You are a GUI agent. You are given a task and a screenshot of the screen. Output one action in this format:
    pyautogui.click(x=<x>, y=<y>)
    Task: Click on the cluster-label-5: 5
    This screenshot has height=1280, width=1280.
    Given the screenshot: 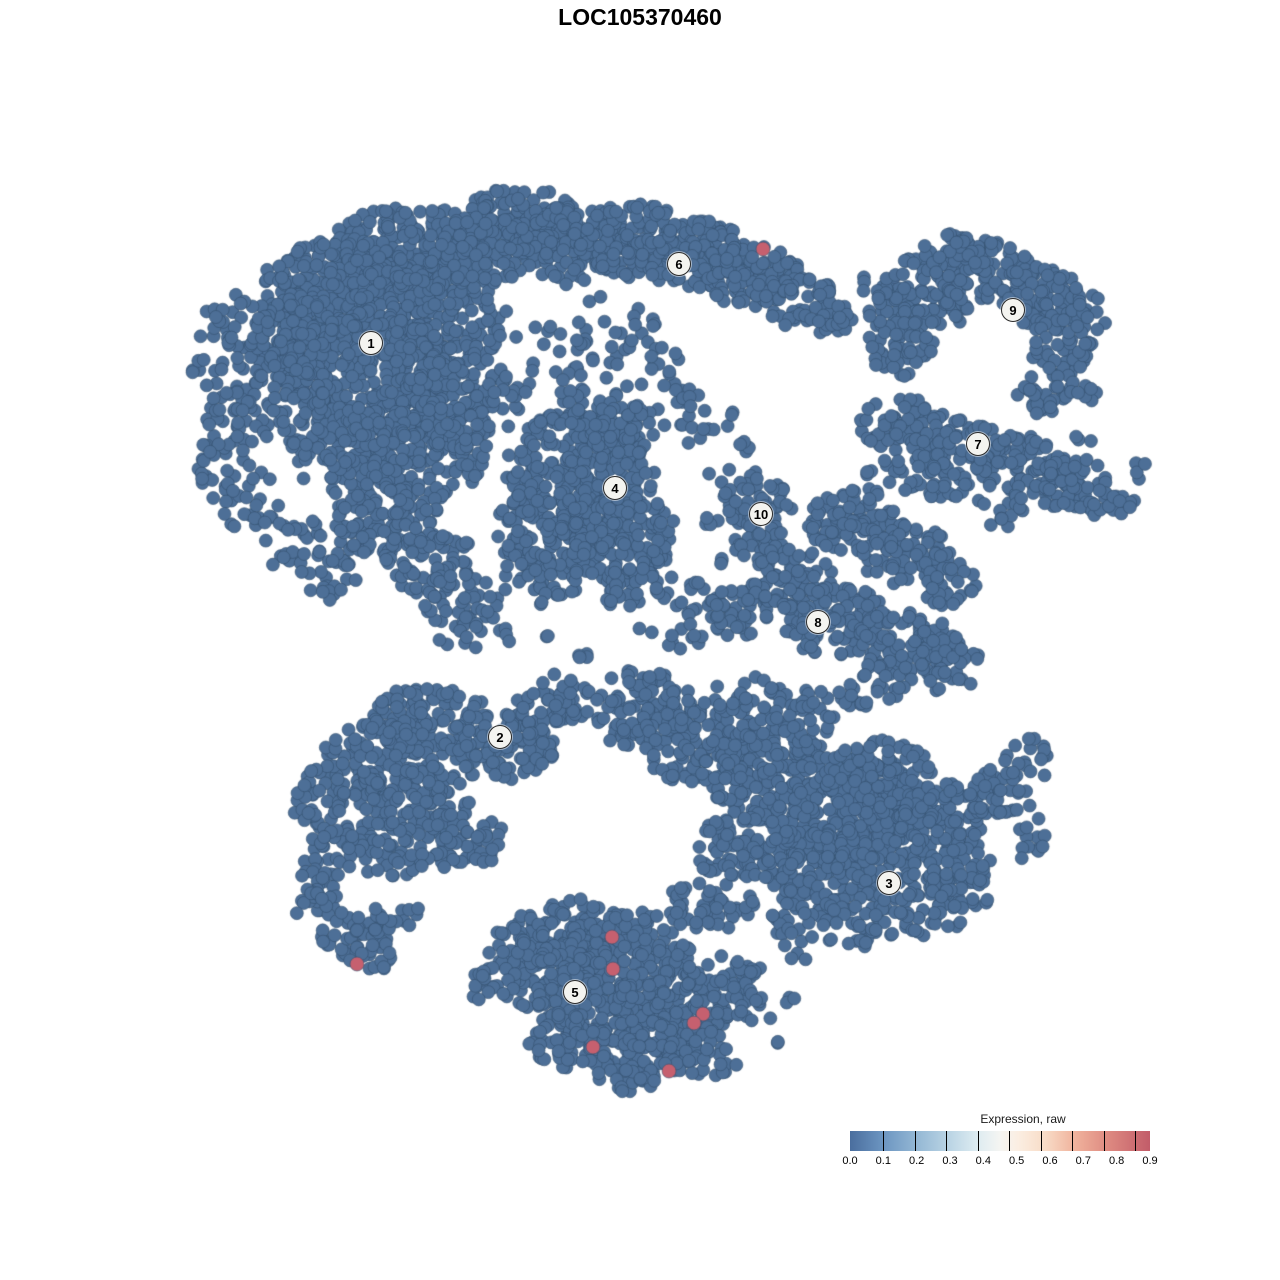 What is the action you would take?
    pyautogui.click(x=575, y=992)
    